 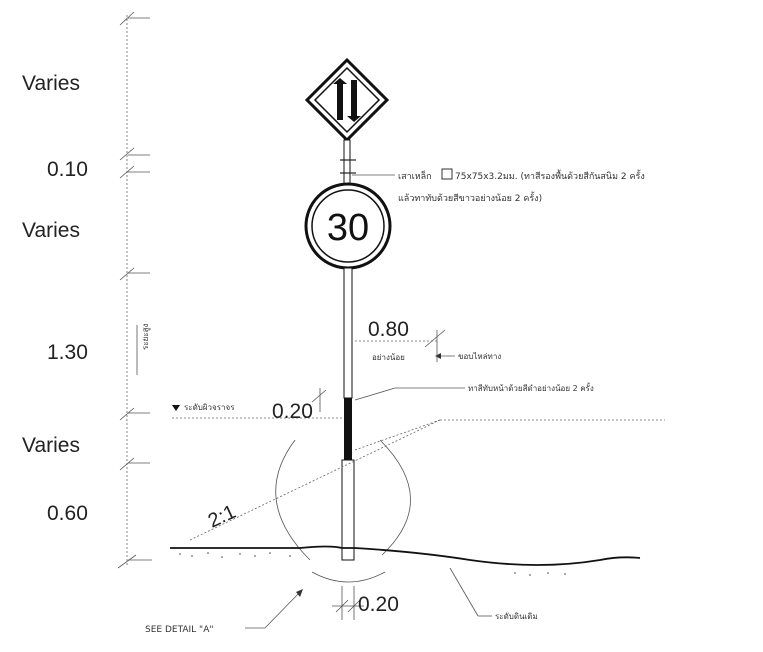 What do you see at coordinates (222, 517) in the screenshot?
I see `dim-slope: 2:1` at bounding box center [222, 517].